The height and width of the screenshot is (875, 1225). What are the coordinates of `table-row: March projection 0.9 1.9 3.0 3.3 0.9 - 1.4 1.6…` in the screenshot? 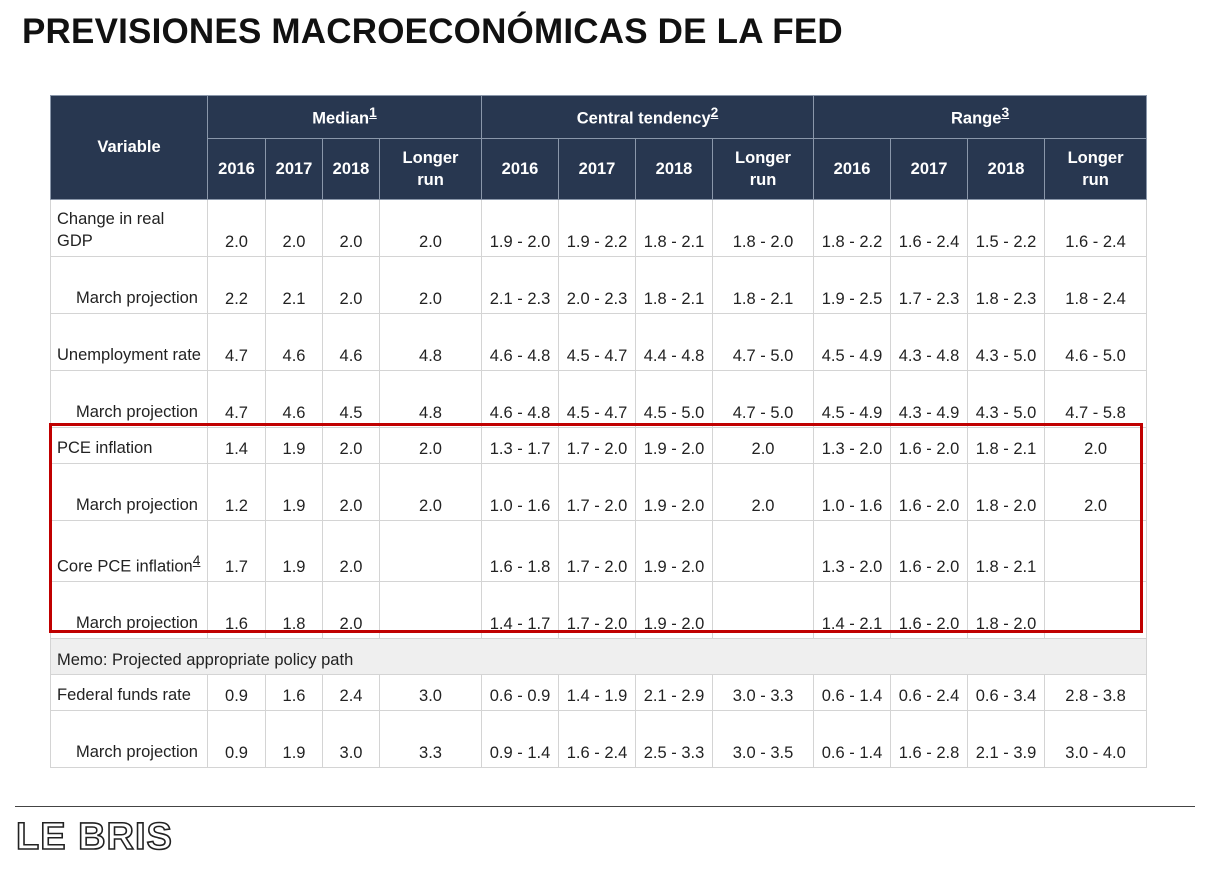 It's located at (599, 739).